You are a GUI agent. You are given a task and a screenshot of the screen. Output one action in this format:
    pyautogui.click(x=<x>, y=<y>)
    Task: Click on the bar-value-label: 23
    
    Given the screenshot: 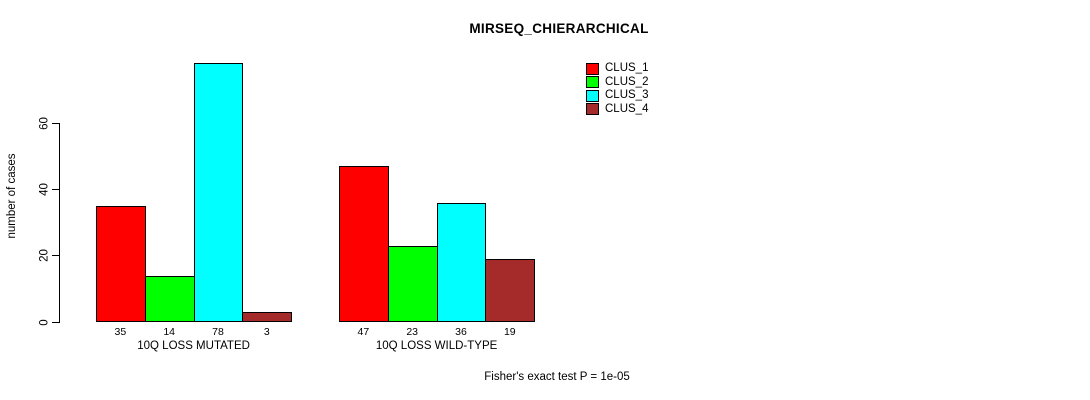 What is the action you would take?
    pyautogui.click(x=412, y=332)
    